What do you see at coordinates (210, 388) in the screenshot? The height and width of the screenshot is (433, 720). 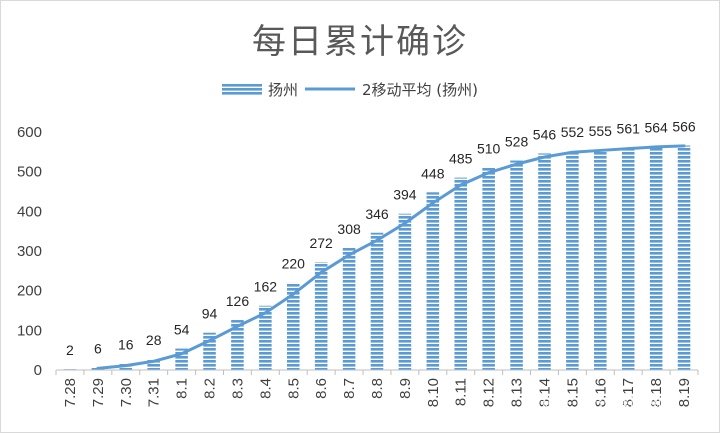 I see `x-tick-label: 8.2` at bounding box center [210, 388].